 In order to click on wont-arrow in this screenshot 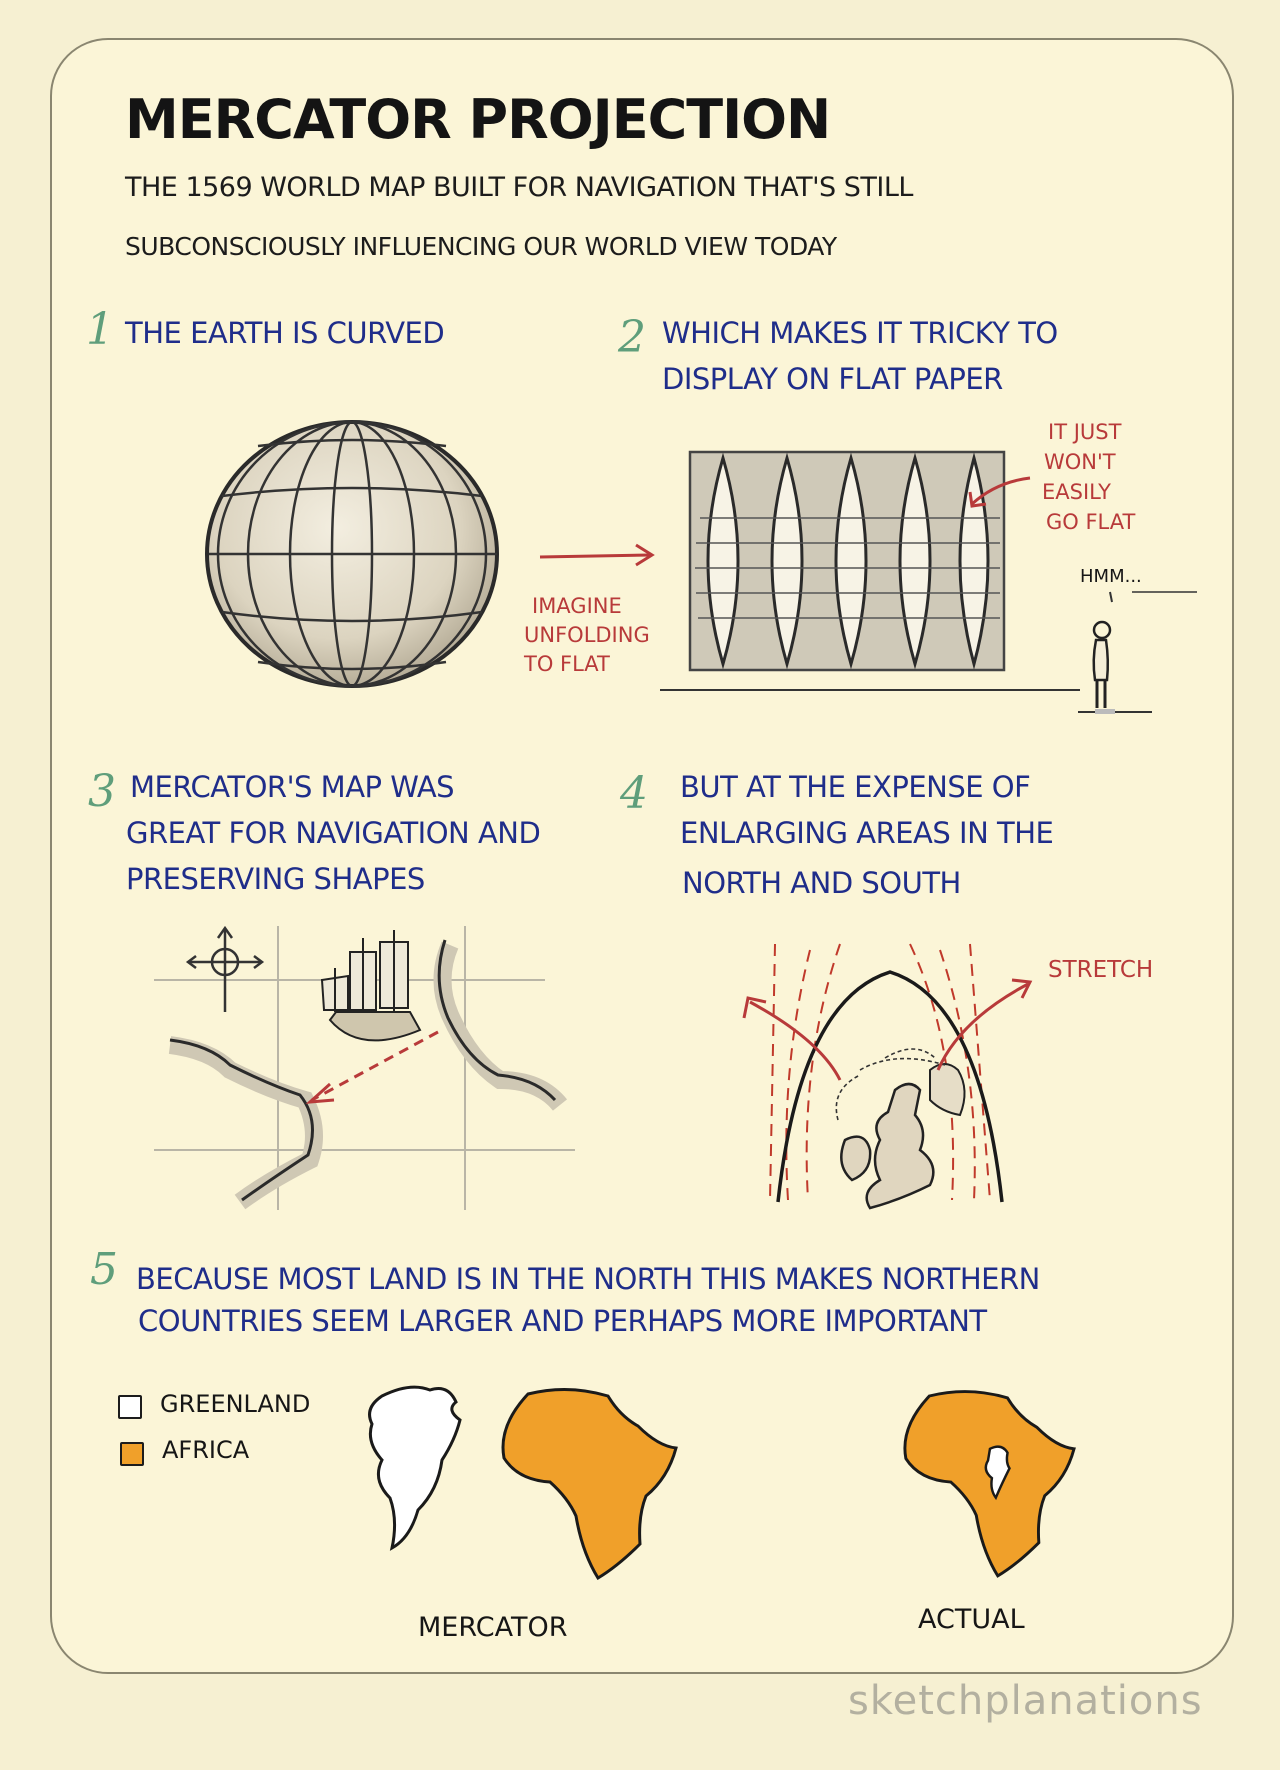, I will do `click(999, 492)`.